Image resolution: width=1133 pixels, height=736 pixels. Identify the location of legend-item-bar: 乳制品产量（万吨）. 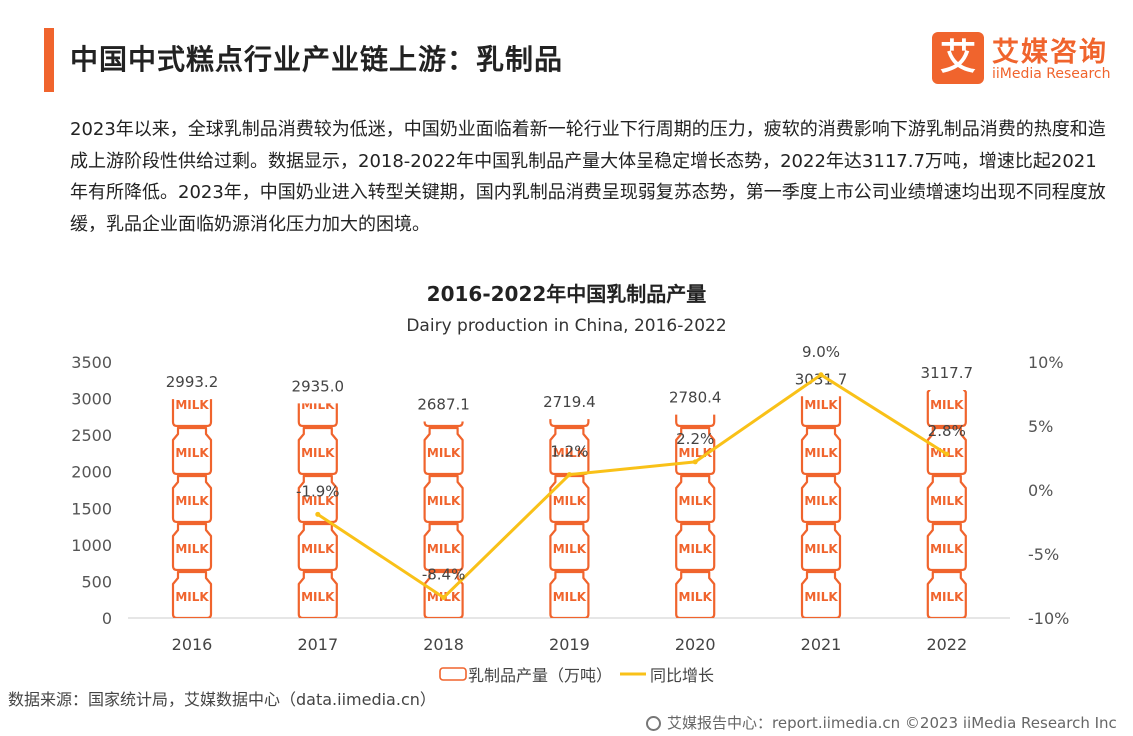
(525, 675).